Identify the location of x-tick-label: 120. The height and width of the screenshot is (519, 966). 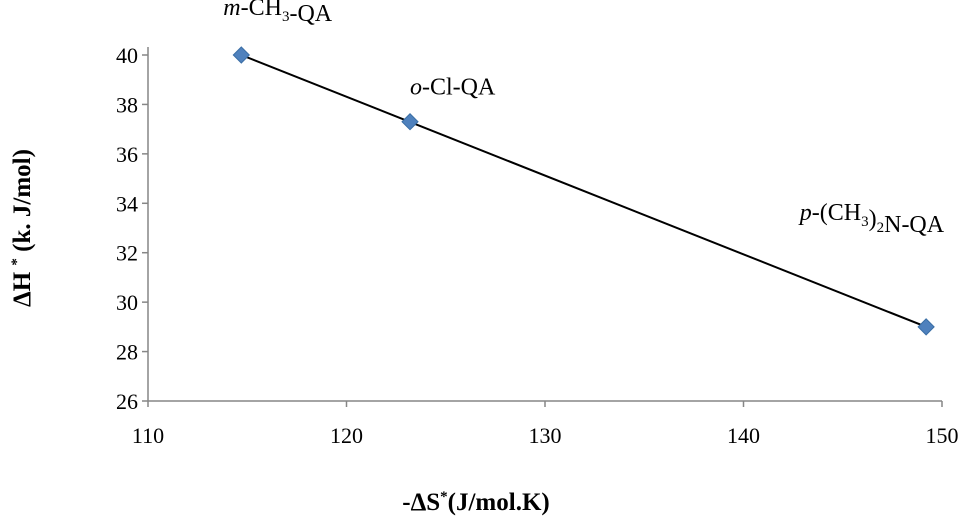
(346, 435).